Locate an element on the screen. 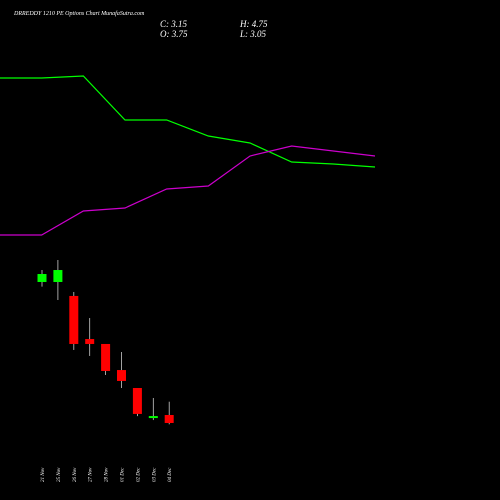  low-label: L: 3.05 is located at coordinates (253, 34).